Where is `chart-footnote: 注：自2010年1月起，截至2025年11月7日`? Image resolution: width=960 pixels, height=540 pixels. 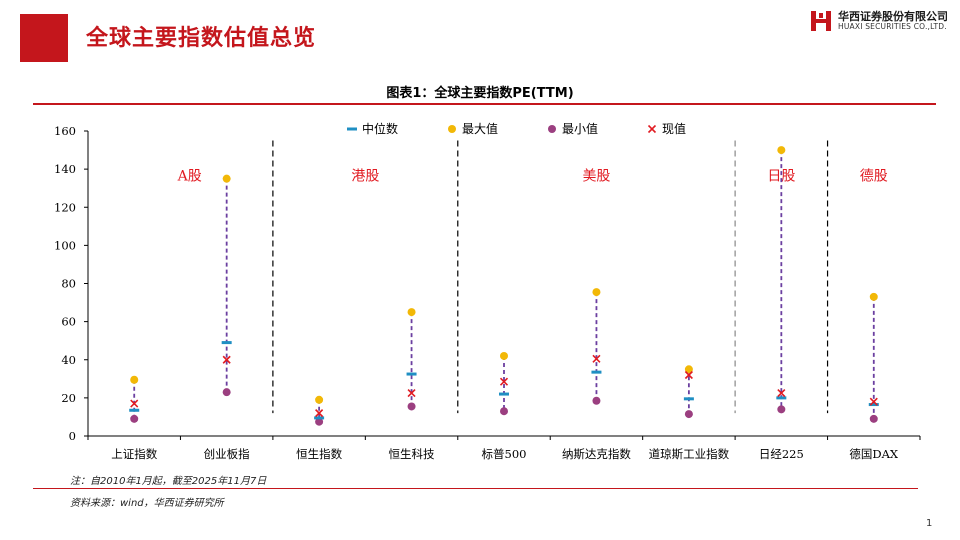 chart-footnote: 注：自2010年1月起，截至2025年11月7日 is located at coordinates (168, 481).